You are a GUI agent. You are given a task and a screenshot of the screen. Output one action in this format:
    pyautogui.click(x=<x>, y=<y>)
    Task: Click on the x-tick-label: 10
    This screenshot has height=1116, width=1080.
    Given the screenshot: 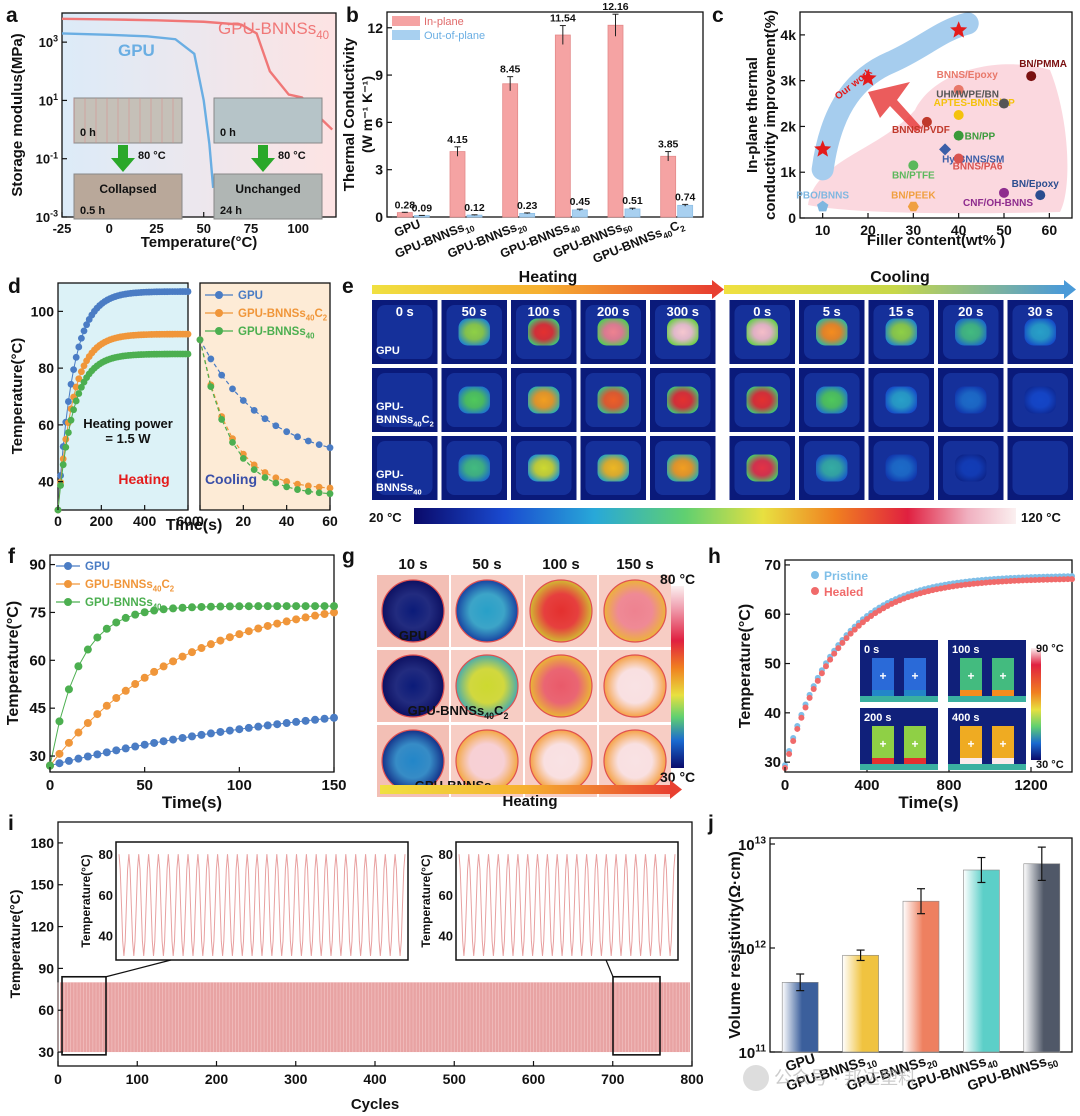 What is the action you would take?
    pyautogui.click(x=823, y=230)
    